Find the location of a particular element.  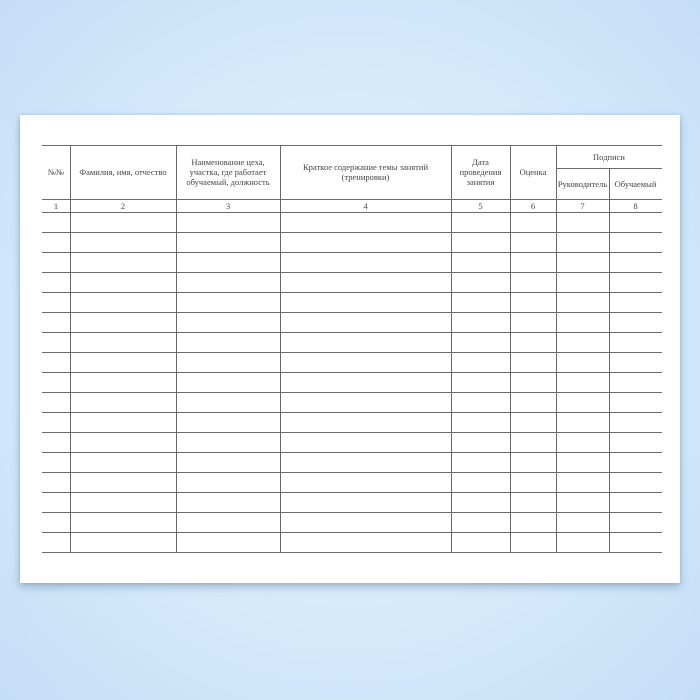

column-header: Фамилия, имя, отчество is located at coordinates (123, 172).